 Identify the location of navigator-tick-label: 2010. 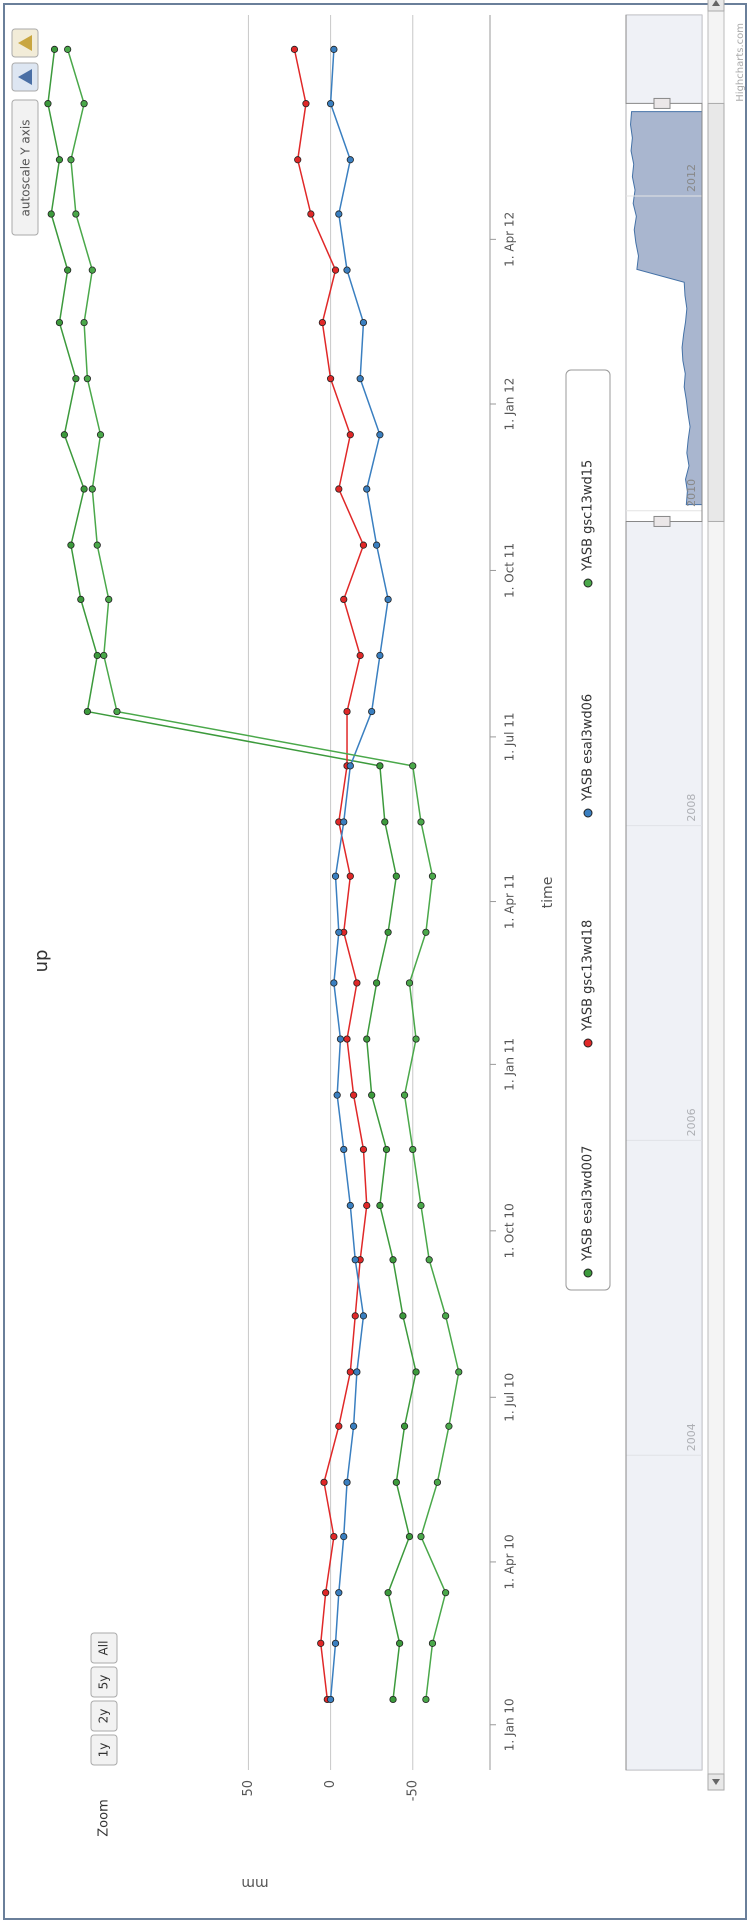
(691, 493).